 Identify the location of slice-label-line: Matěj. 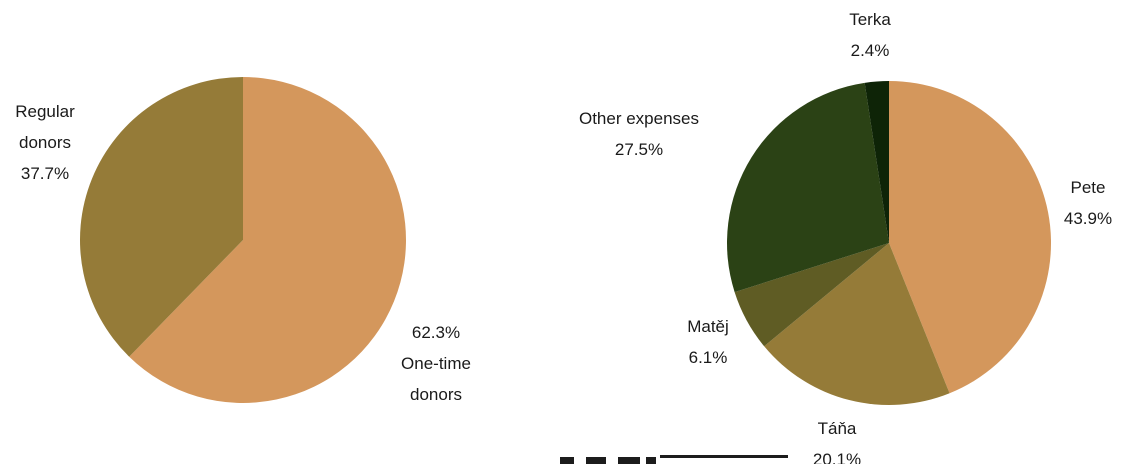
(708, 326).